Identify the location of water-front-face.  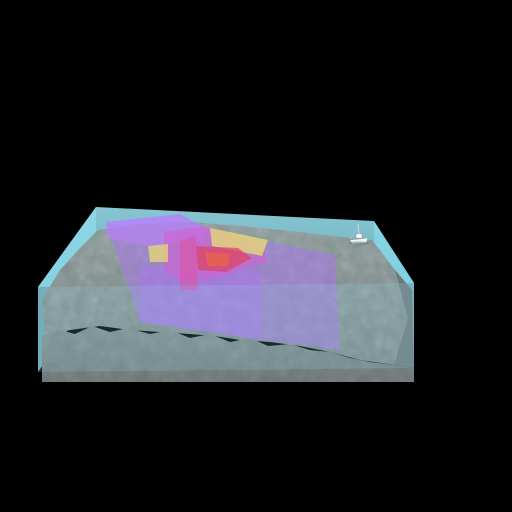
(226, 327).